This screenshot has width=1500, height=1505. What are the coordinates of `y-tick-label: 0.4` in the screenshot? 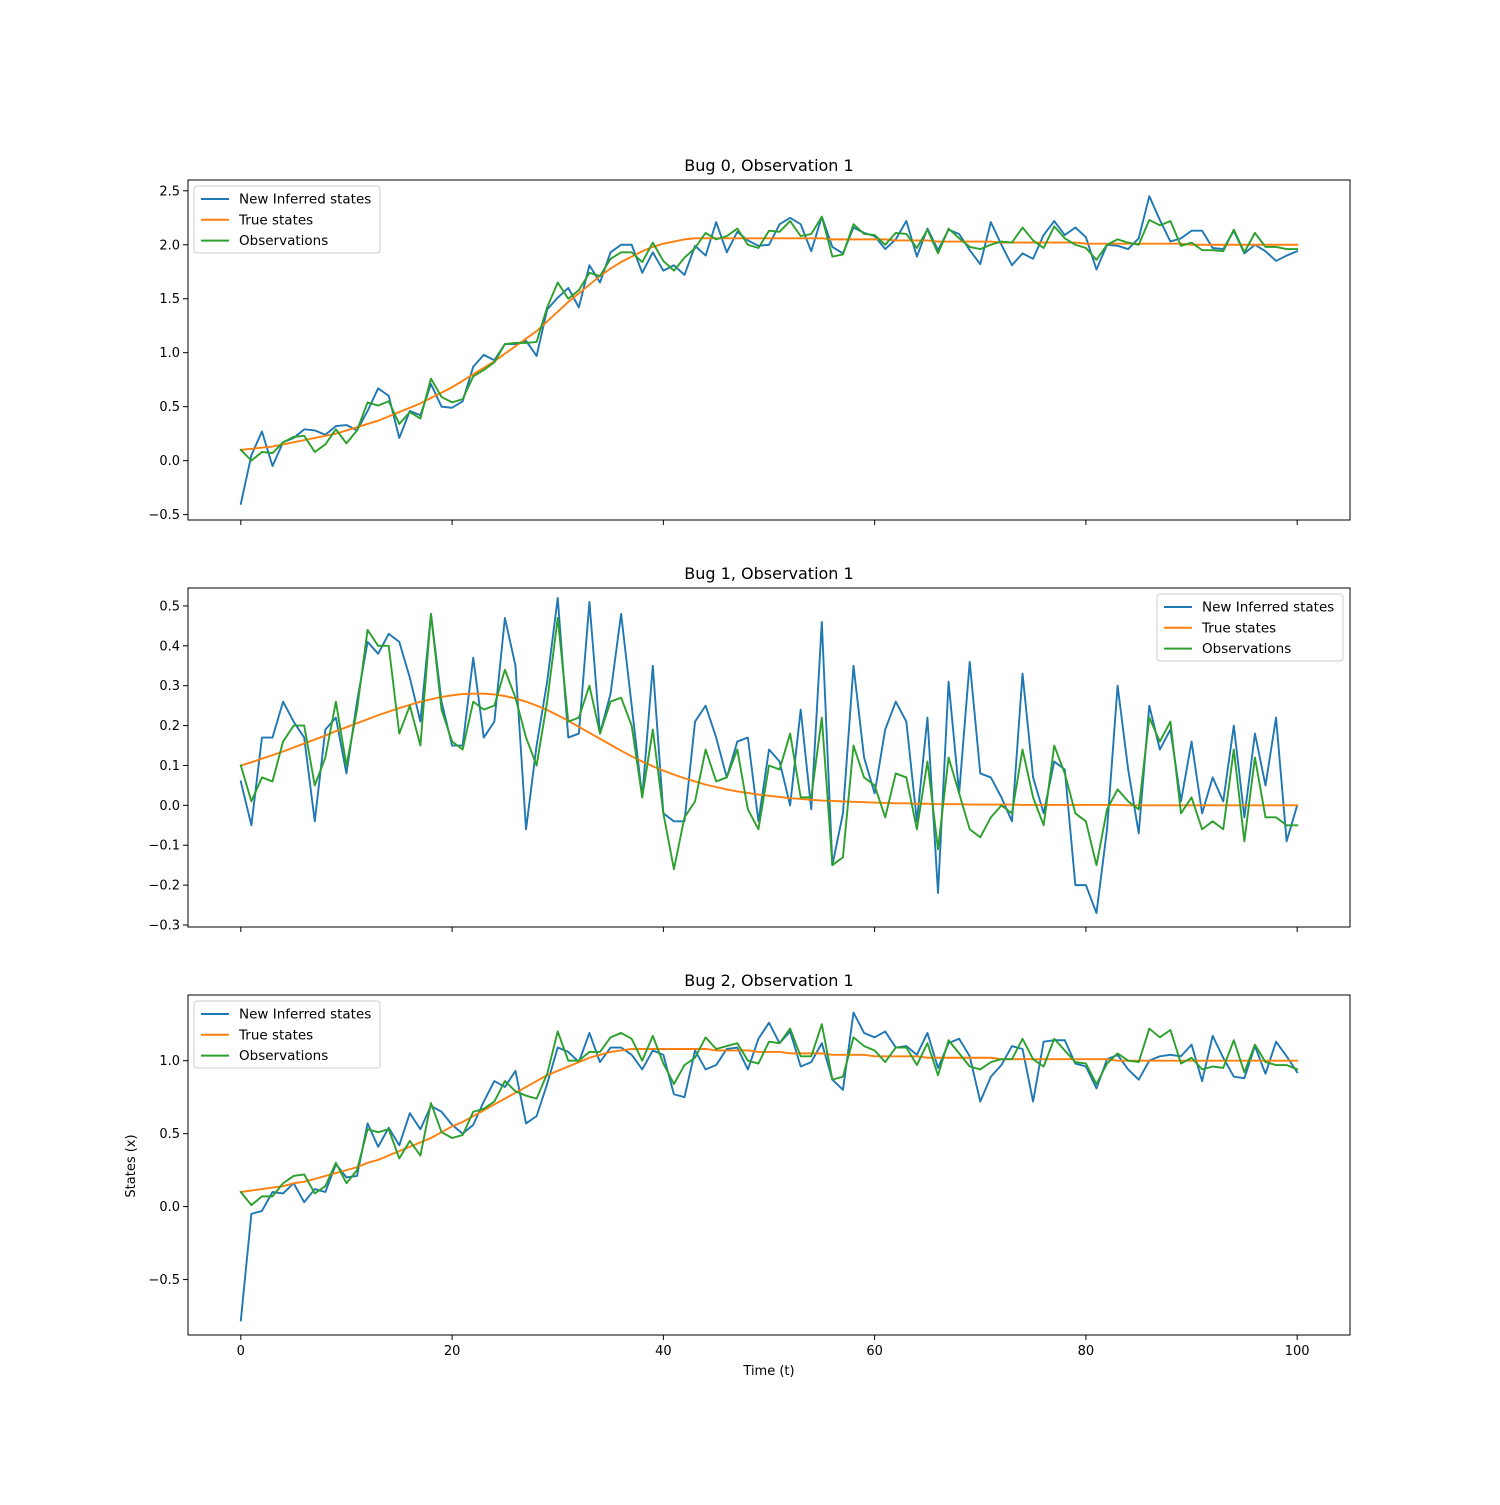 It's located at (169, 646).